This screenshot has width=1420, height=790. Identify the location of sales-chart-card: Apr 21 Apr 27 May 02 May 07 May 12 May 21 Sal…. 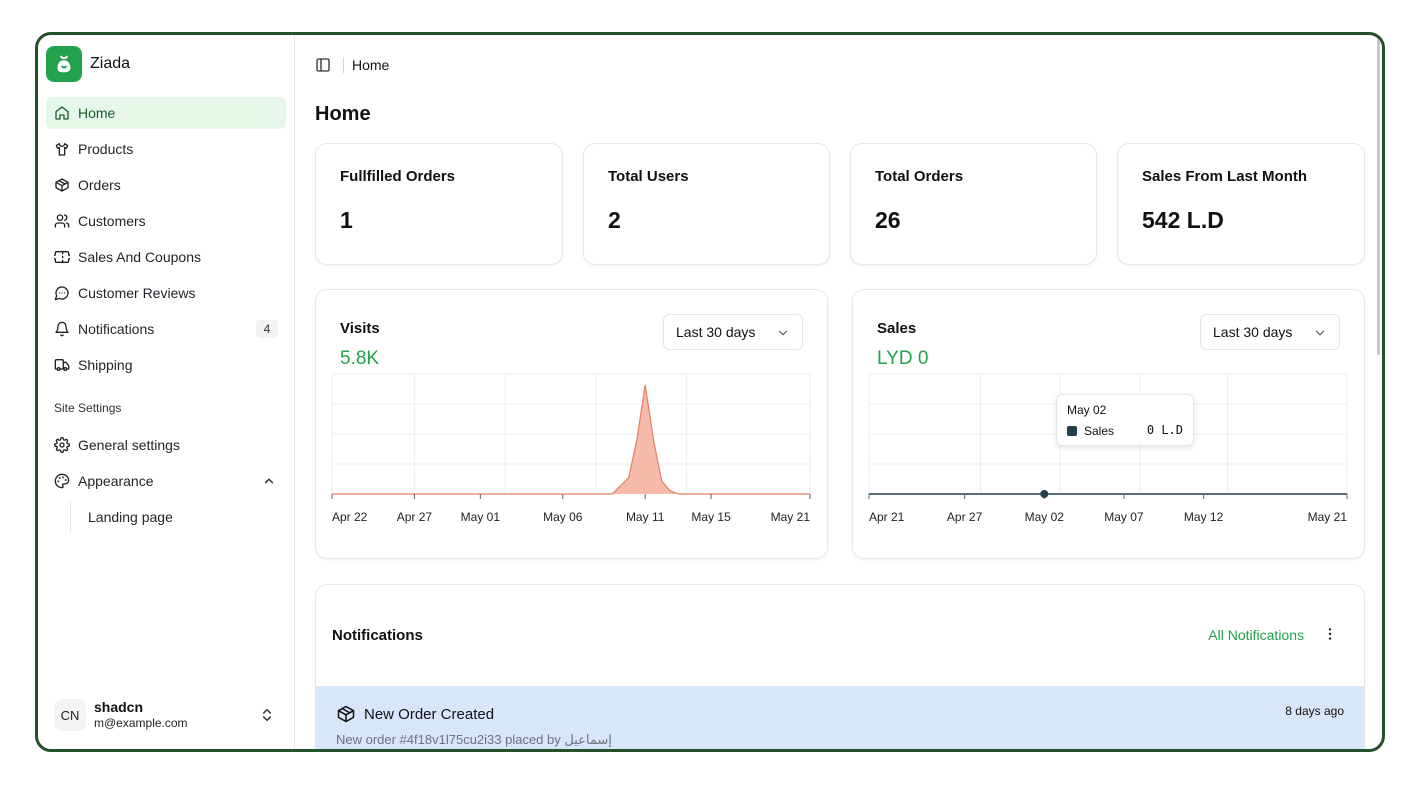
(1108, 424).